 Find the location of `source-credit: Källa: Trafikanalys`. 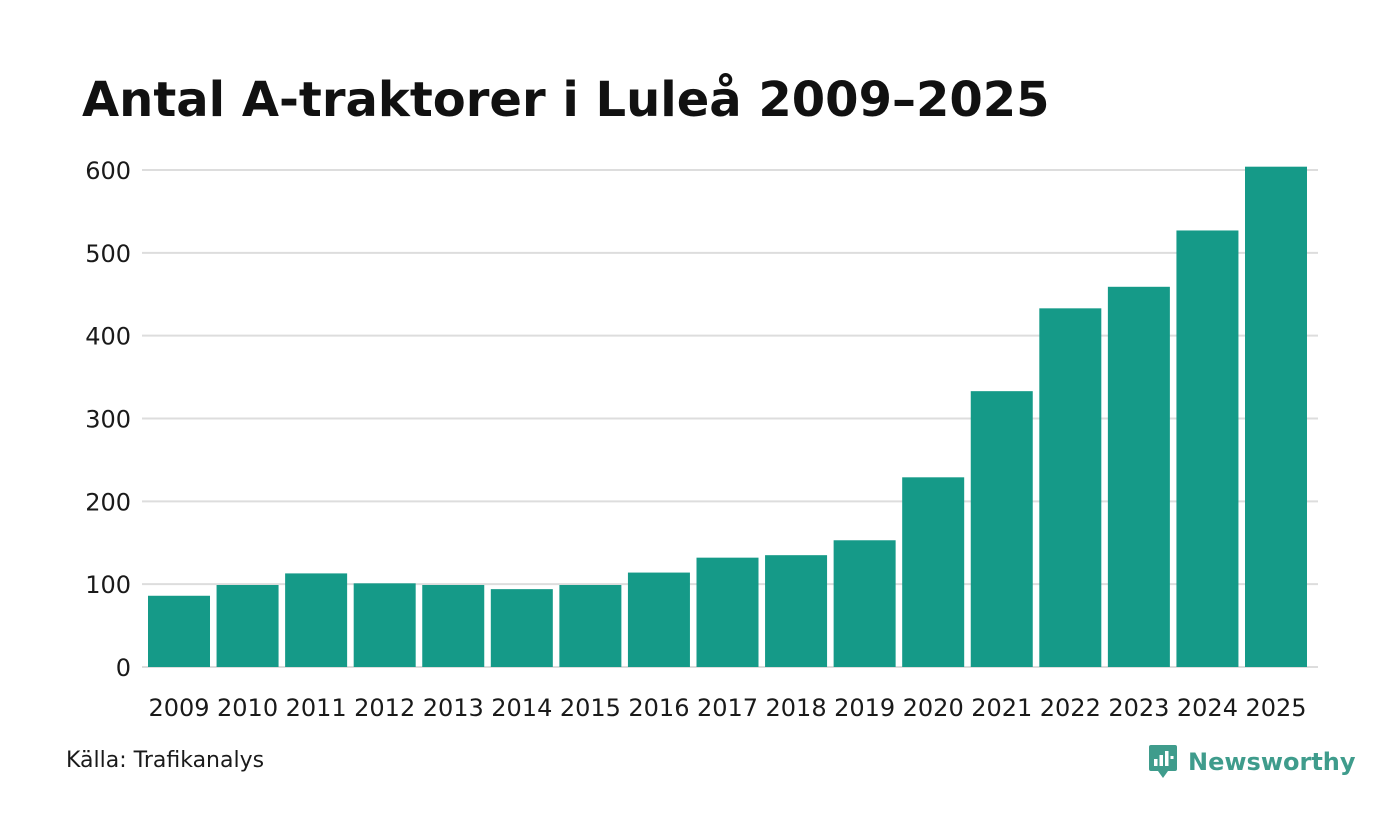

source-credit: Källa: Trafikanalys is located at coordinates (165, 760).